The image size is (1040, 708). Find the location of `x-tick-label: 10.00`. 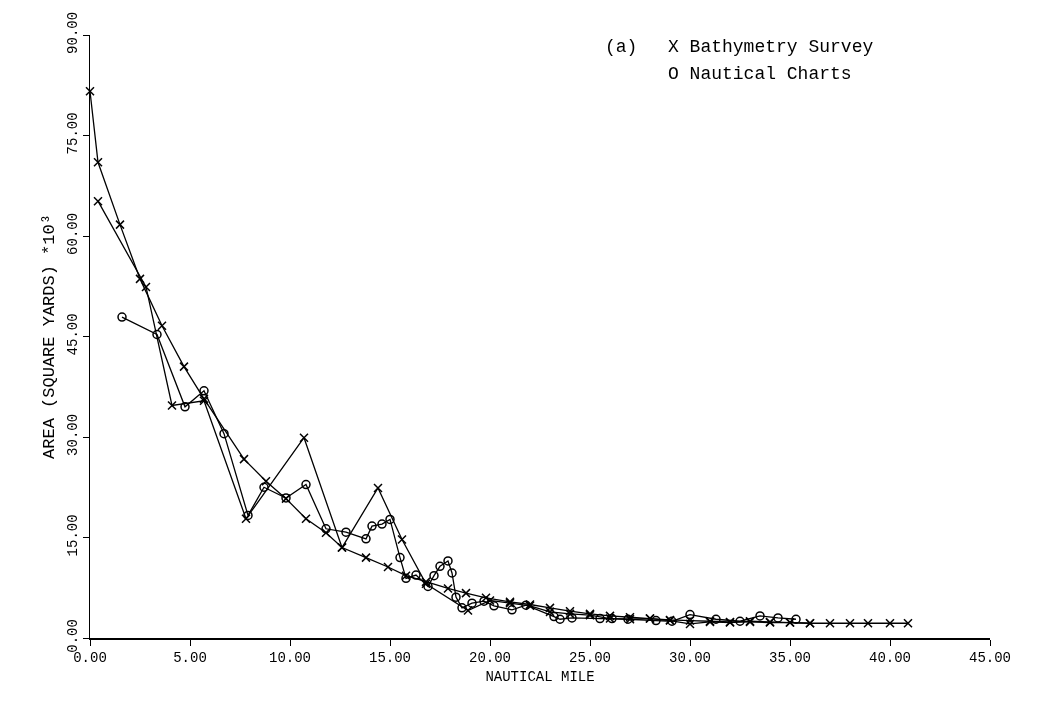

x-tick-label: 10.00 is located at coordinates (290, 658).